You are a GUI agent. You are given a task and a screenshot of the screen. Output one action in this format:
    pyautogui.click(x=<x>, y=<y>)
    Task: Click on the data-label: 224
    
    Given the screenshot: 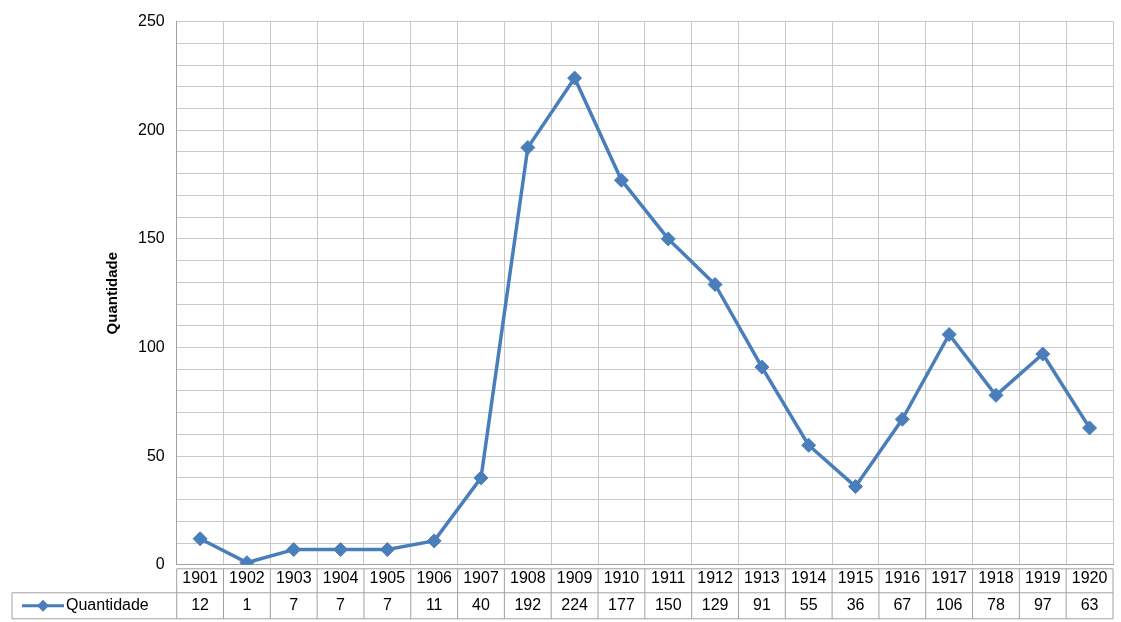 What is the action you would take?
    pyautogui.click(x=575, y=605)
    